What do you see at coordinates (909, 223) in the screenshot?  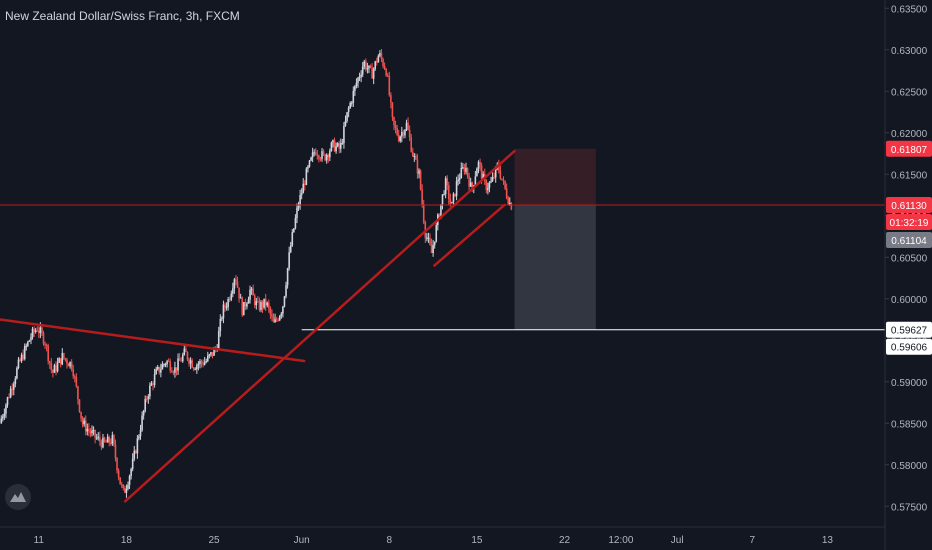 I see `countdown-label: 01:32:19` at bounding box center [909, 223].